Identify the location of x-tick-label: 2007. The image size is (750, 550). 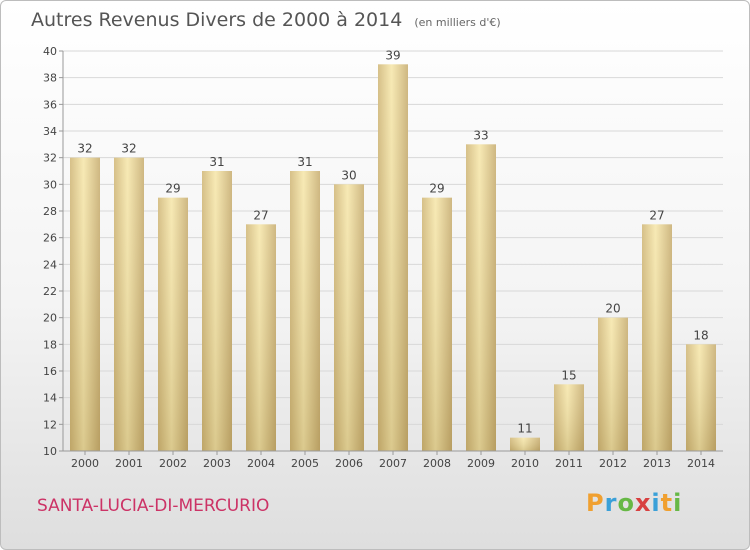
(393, 463).